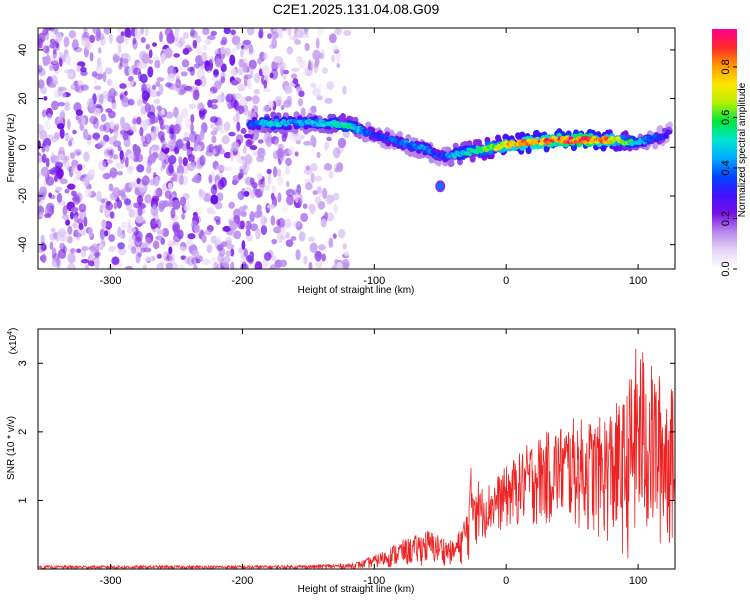 The image size is (750, 600). What do you see at coordinates (726, 167) in the screenshot?
I see `colorbar-tick-label: 0.4` at bounding box center [726, 167].